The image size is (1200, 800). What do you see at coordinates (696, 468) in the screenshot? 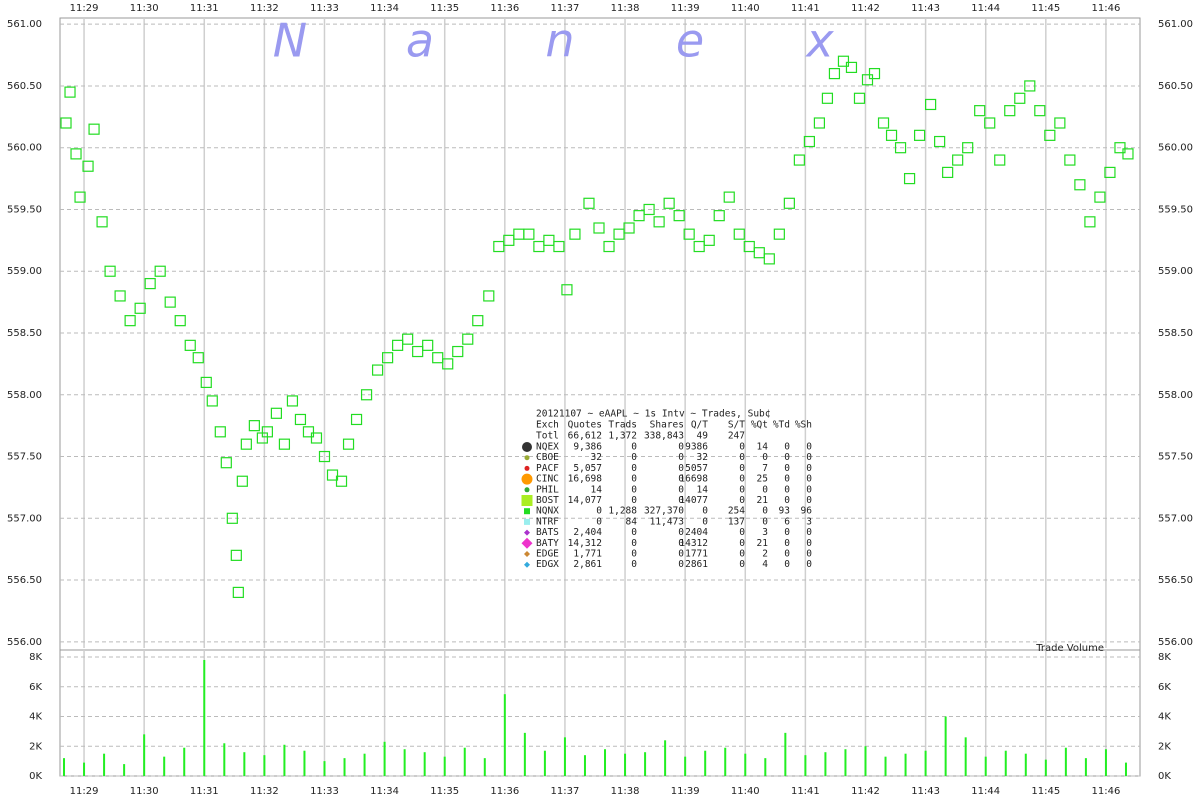
I see `table-cell: 5057` at bounding box center [696, 468].